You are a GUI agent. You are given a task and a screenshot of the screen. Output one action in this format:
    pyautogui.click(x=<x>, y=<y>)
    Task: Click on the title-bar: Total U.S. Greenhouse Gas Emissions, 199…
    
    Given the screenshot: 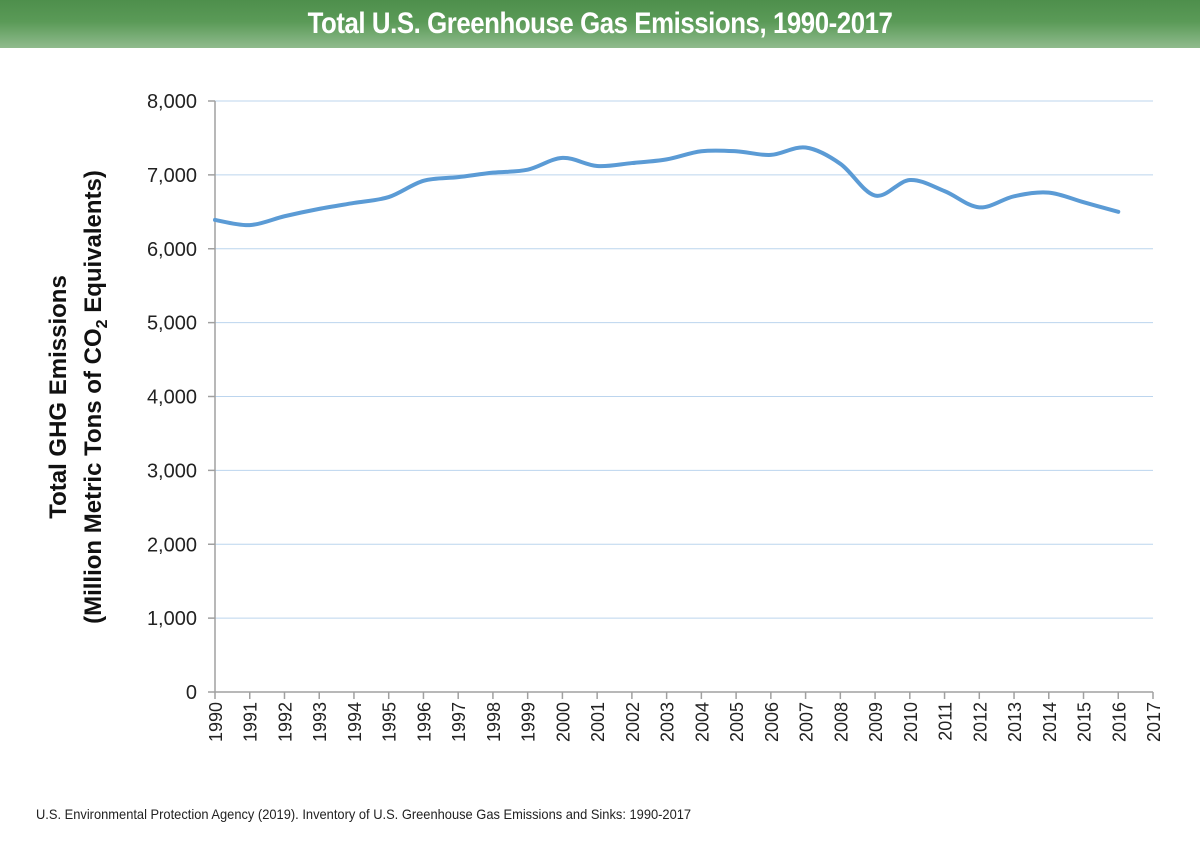 What is the action you would take?
    pyautogui.click(x=600, y=24)
    